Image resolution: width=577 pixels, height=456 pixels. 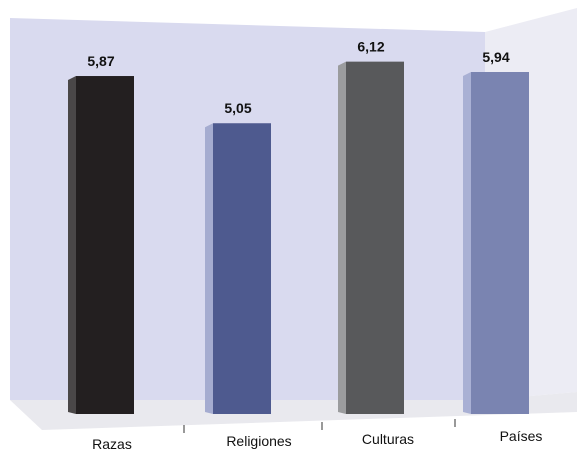 What do you see at coordinates (242, 268) in the screenshot?
I see `bar-religiones` at bounding box center [242, 268].